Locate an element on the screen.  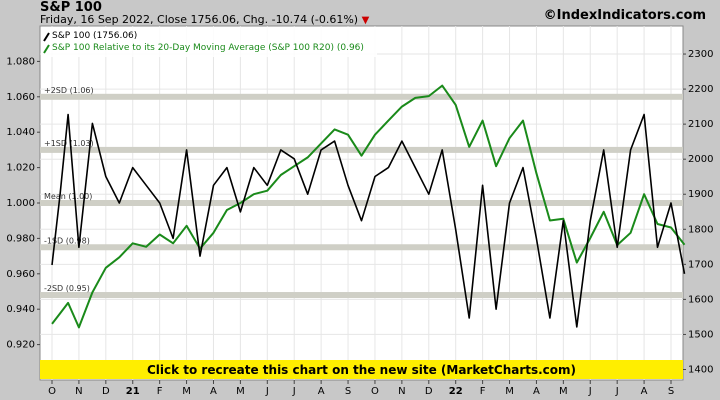
left-tick-label: 1.060 is located at coordinates (20, 97).